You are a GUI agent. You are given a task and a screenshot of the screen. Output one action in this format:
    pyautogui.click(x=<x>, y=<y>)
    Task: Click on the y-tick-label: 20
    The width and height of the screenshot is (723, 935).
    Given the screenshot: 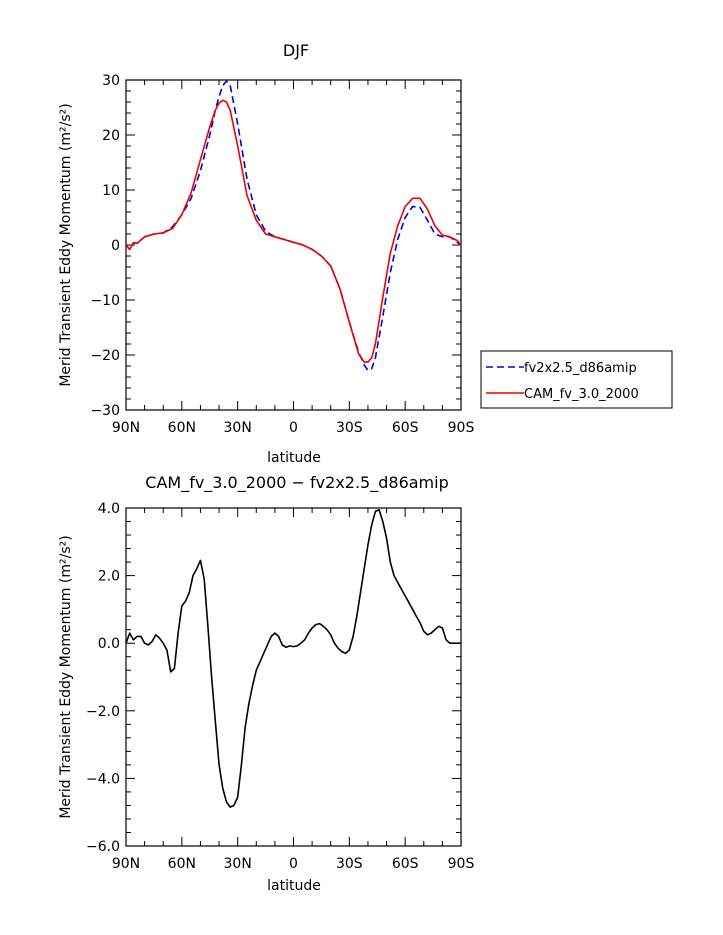 What is the action you would take?
    pyautogui.click(x=111, y=136)
    